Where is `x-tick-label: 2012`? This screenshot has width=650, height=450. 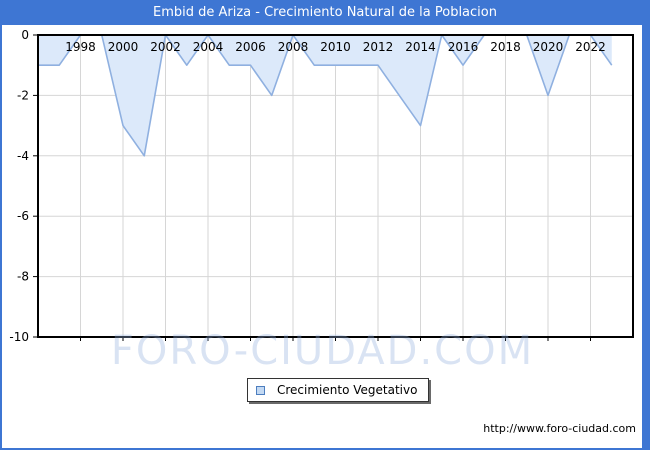
x-tick-label: 2012 is located at coordinates (378, 47).